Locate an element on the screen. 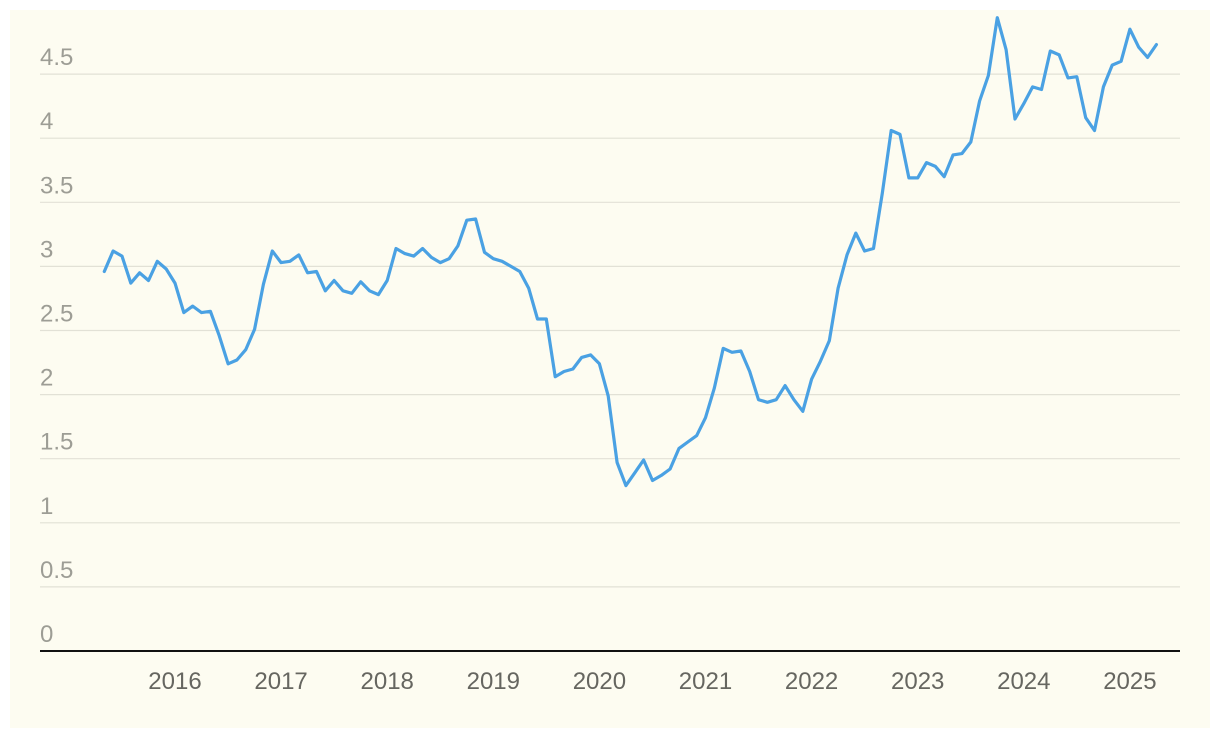 The height and width of the screenshot is (738, 1220). y-tick-label: 1.5 is located at coordinates (56, 442).